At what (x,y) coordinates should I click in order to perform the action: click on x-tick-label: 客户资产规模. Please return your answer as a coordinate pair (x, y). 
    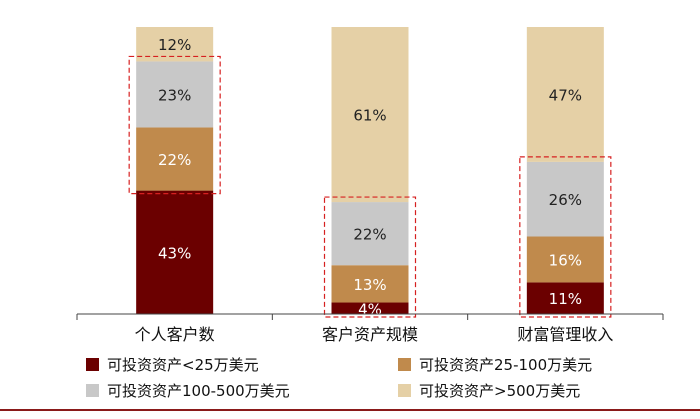
    Looking at the image, I should click on (370, 334).